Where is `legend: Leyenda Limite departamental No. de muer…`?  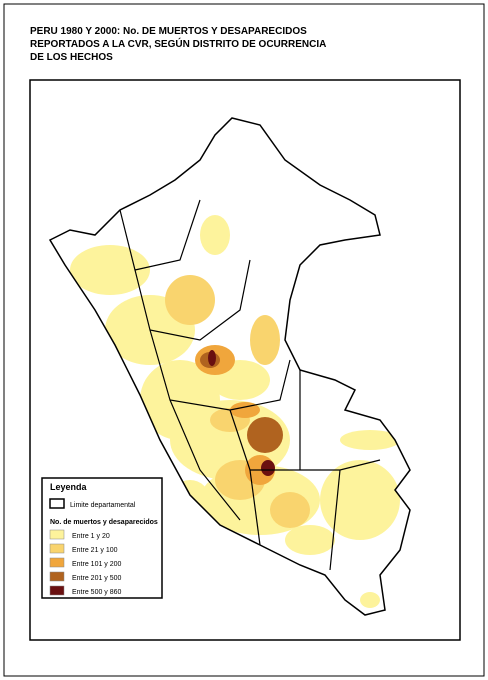 legend: Leyenda Limite departamental No. de muer… is located at coordinates (102, 538).